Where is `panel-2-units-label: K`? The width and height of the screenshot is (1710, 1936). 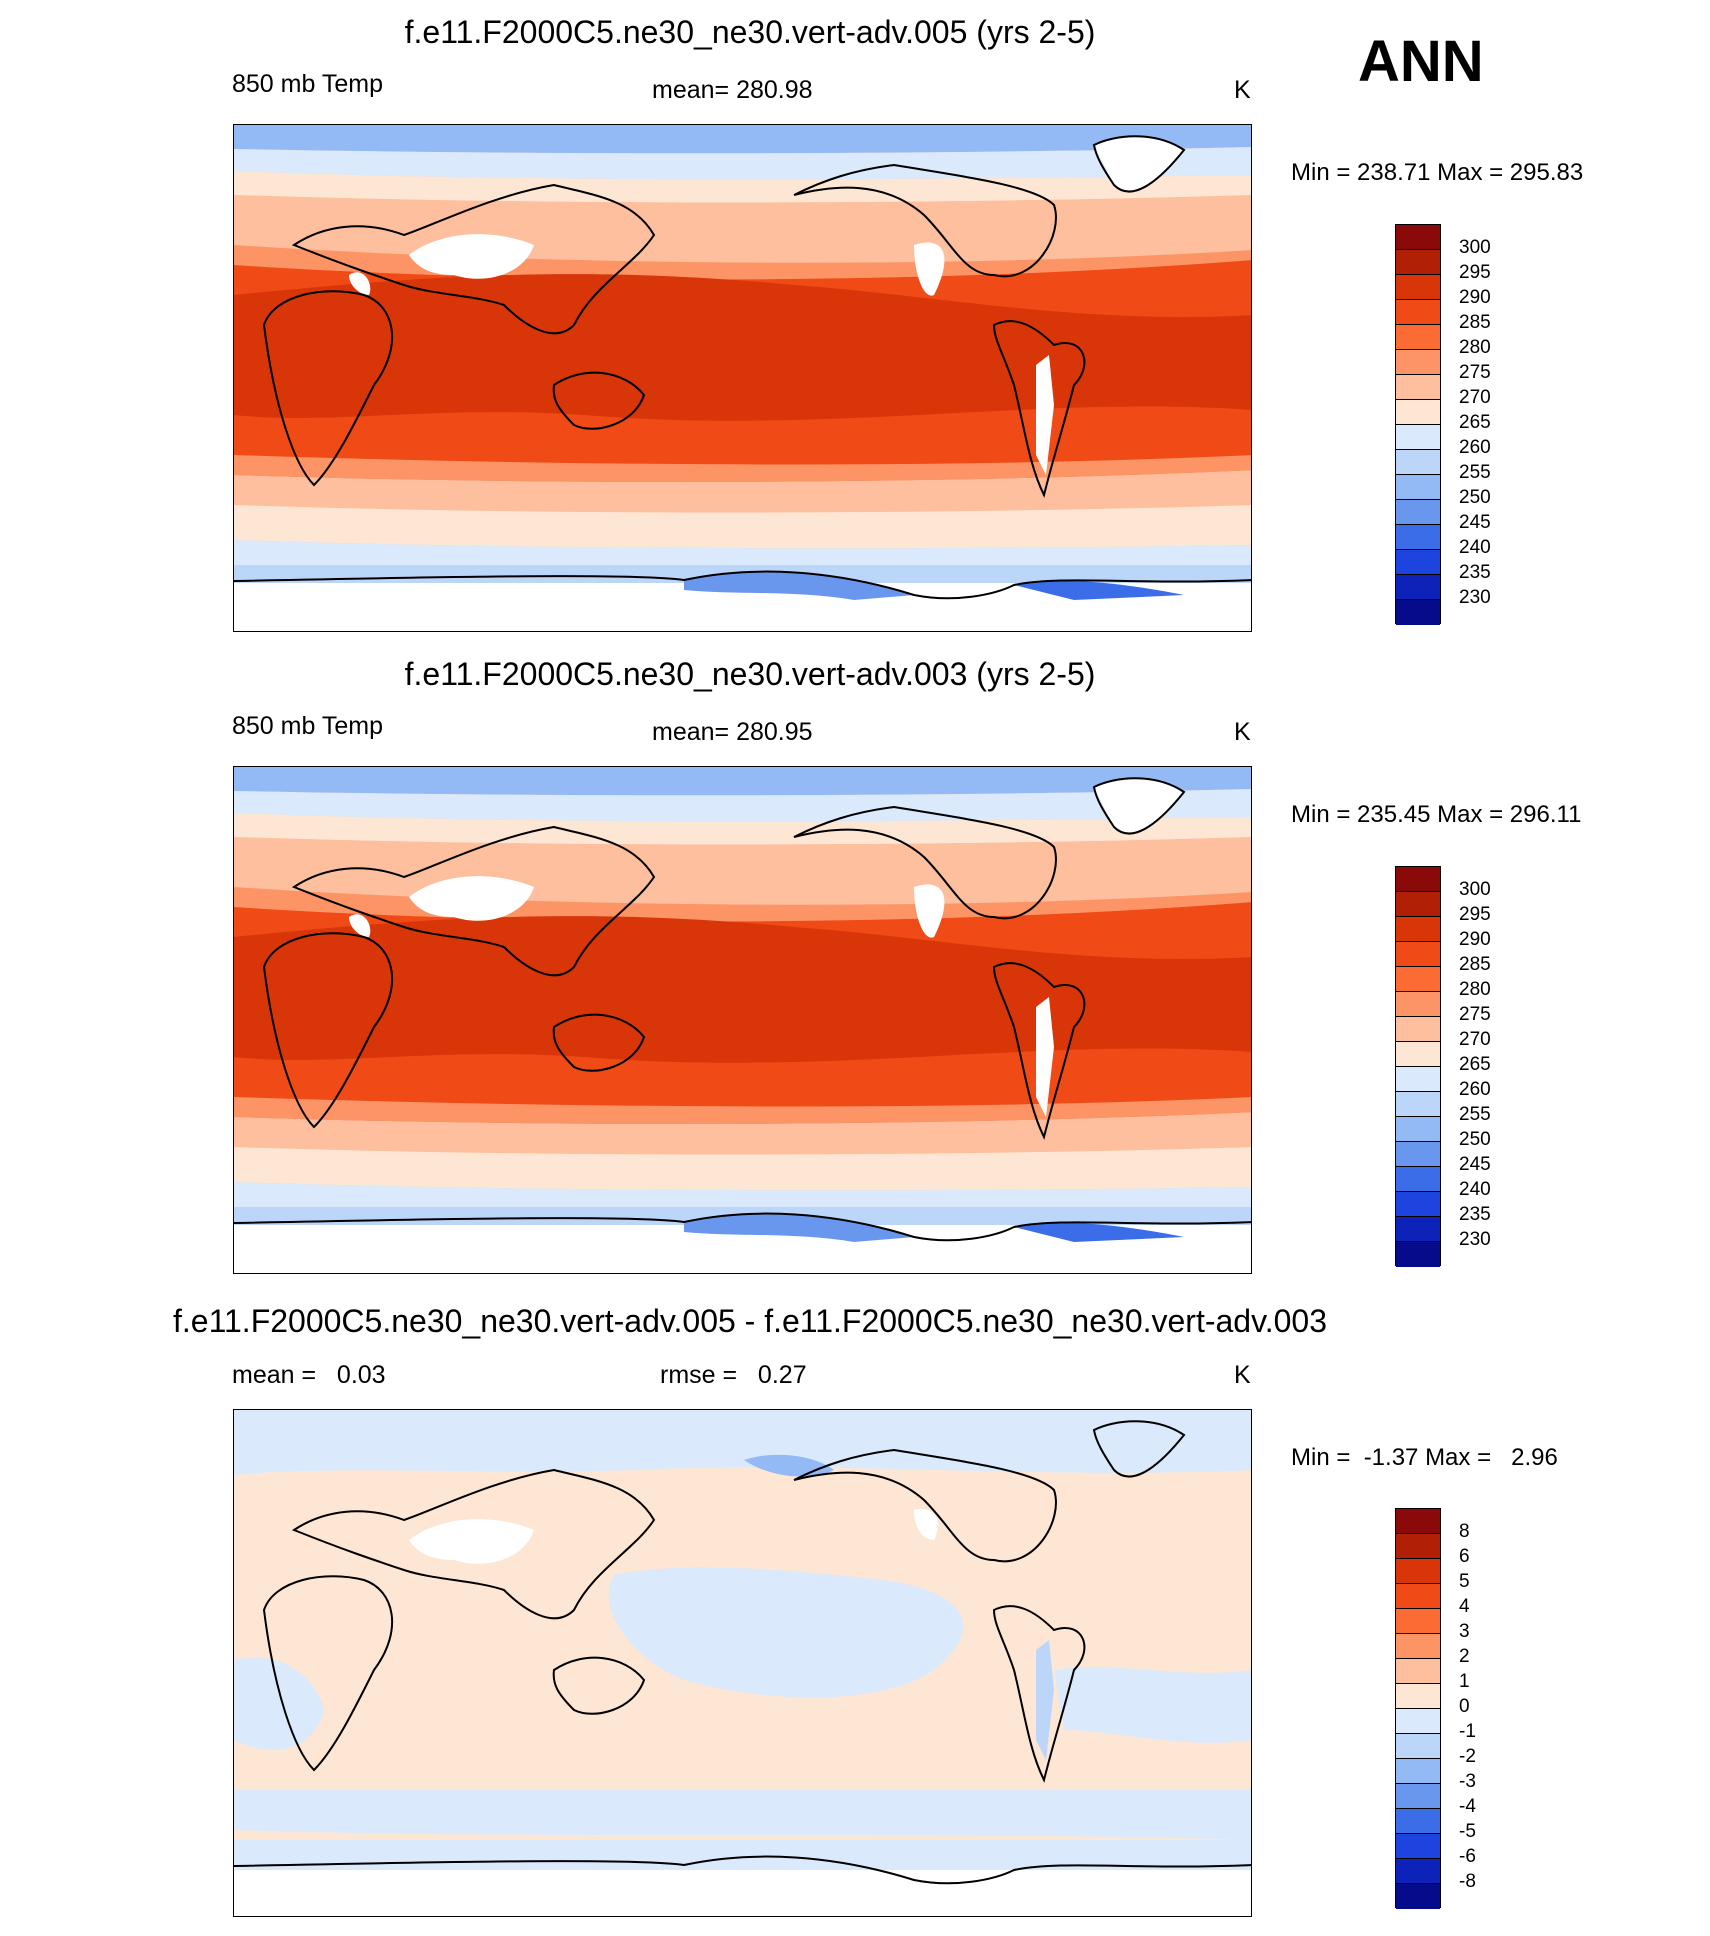
panel-2-units-label: K is located at coordinates (1242, 732).